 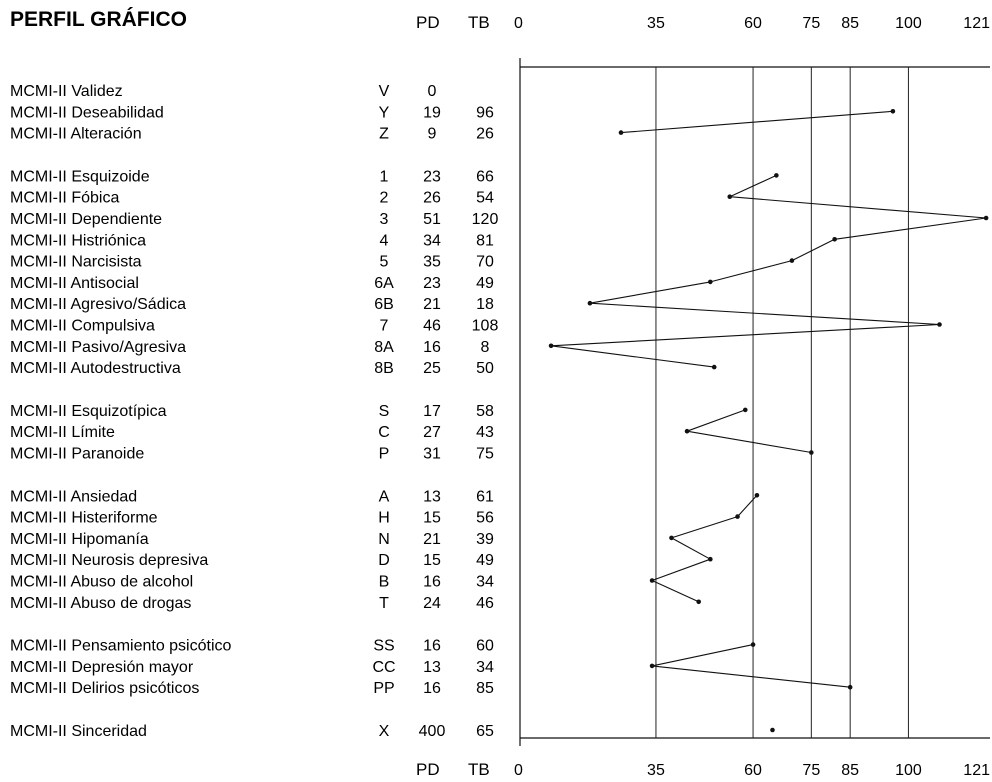 I want to click on bottom-tick-75: 75, so click(x=811, y=770).